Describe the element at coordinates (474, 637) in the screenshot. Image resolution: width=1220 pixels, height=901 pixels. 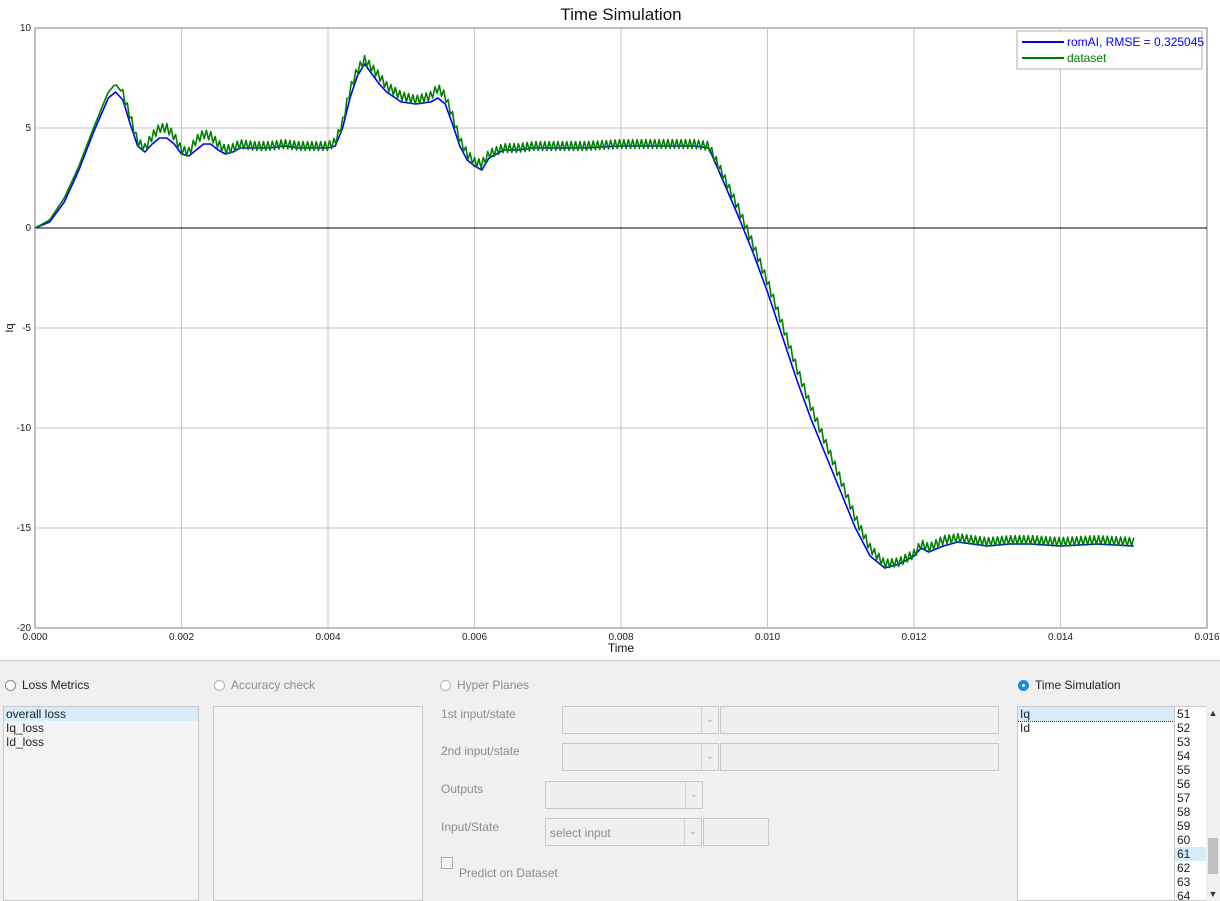
I see `x-tick-label: 0.006` at that location.